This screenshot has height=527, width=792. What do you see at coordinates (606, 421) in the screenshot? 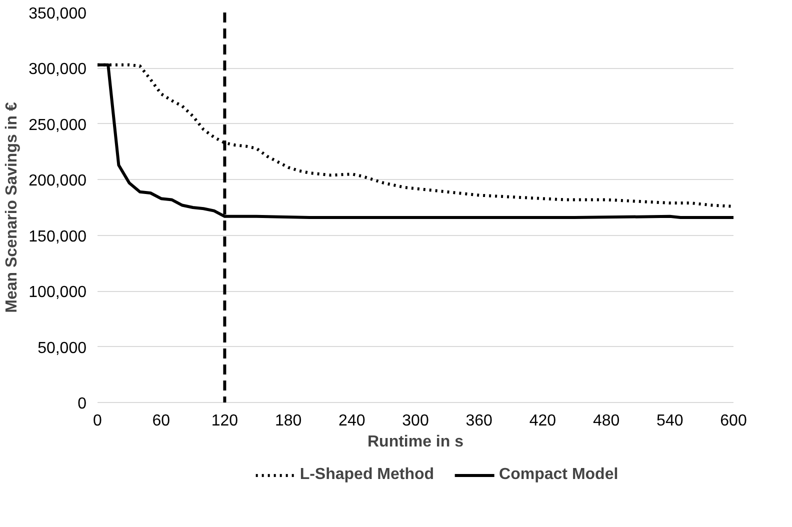
I see `x-tick-label: 480` at bounding box center [606, 421].